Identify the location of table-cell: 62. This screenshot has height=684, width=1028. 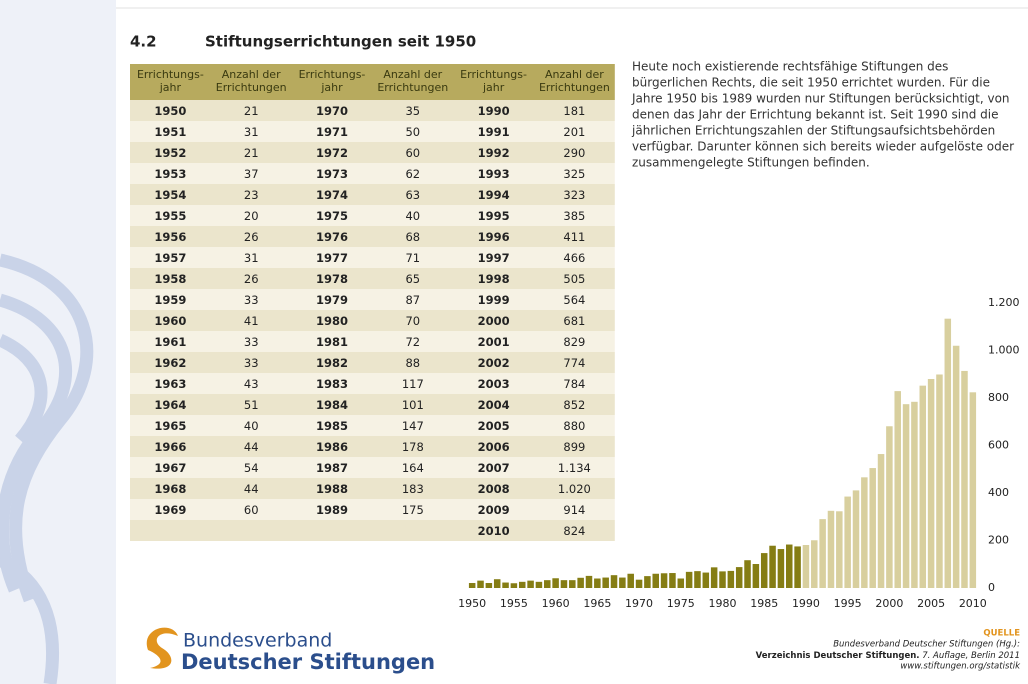
(412, 174).